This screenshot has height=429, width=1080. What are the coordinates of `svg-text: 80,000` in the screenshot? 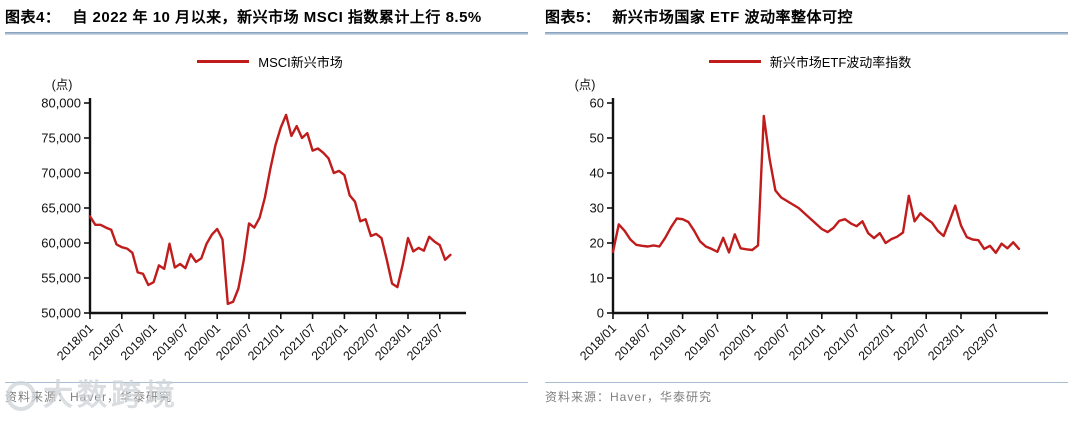 It's located at (61, 103).